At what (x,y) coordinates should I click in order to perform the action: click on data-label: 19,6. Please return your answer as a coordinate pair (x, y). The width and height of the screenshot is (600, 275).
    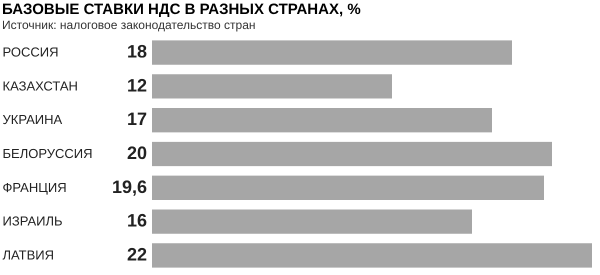
    Looking at the image, I should click on (129, 186).